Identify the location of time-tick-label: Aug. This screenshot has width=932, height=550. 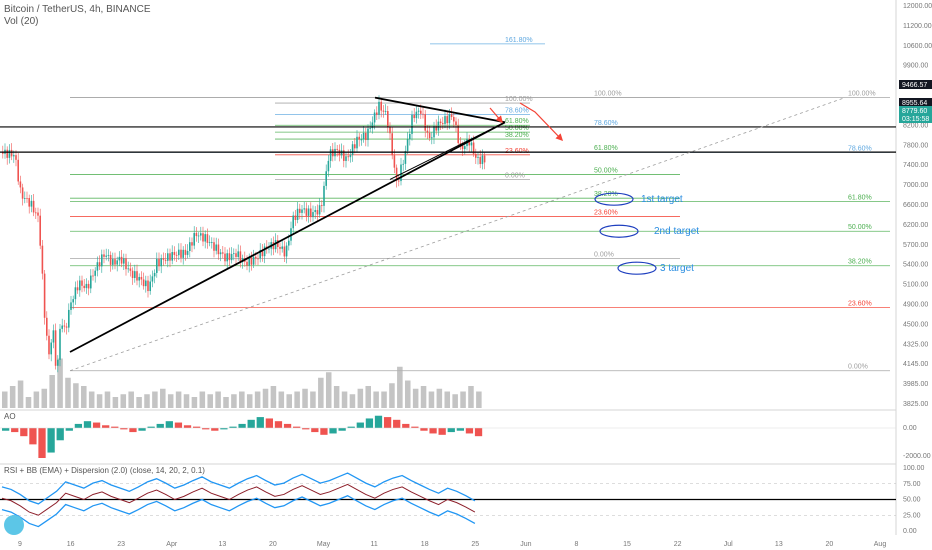
(880, 544).